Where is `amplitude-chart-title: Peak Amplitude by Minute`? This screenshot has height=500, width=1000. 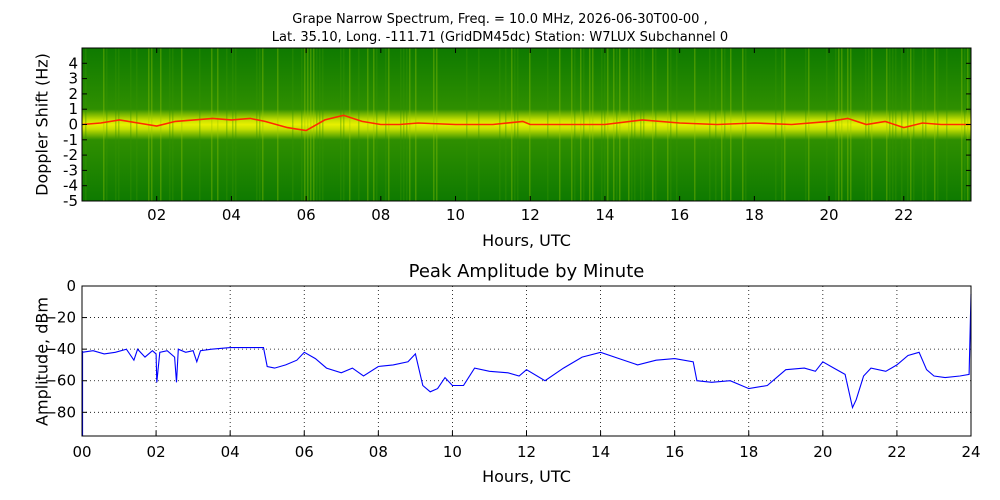 amplitude-chart-title: Peak Amplitude by Minute is located at coordinates (526, 271).